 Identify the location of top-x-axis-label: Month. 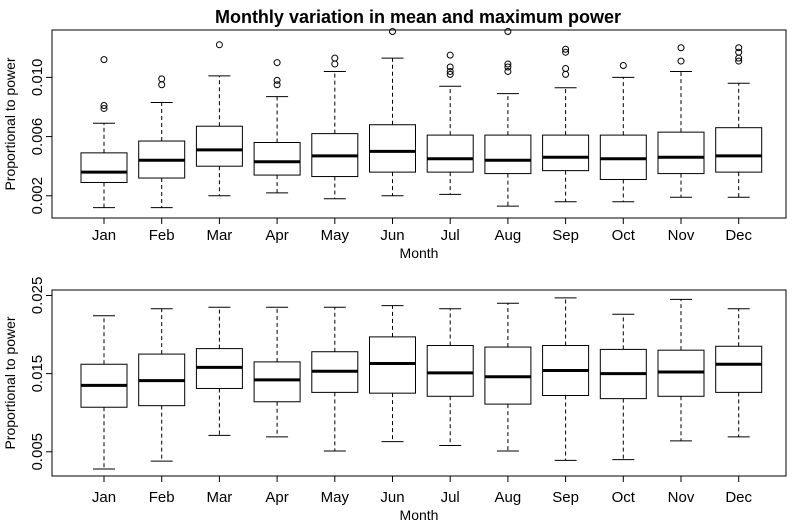
(419, 253).